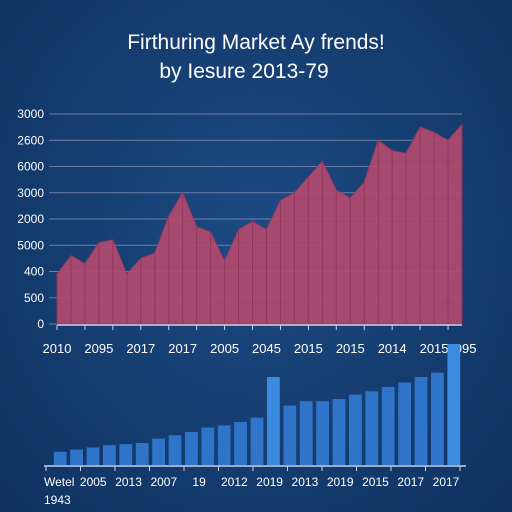 Image resolution: width=512 pixels, height=512 pixels. What do you see at coordinates (269, 482) in the screenshot?
I see `bar-x-tick-label-6: 2019` at bounding box center [269, 482].